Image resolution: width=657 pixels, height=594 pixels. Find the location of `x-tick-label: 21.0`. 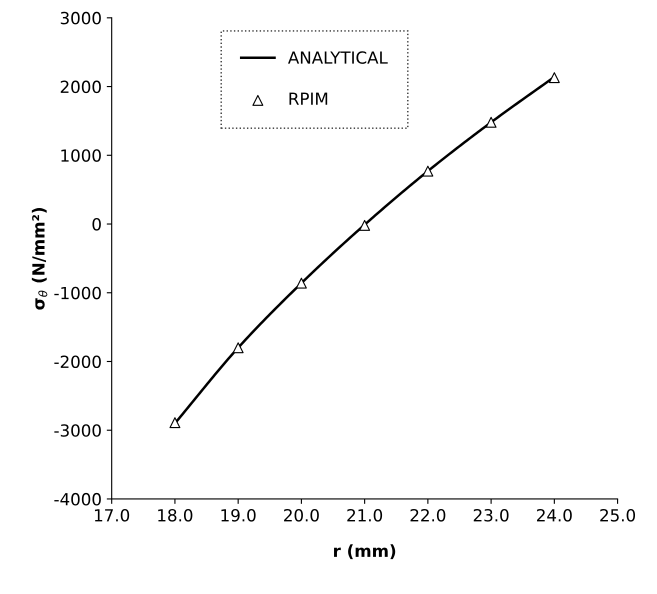

x-tick-label: 21.0 is located at coordinates (364, 515).